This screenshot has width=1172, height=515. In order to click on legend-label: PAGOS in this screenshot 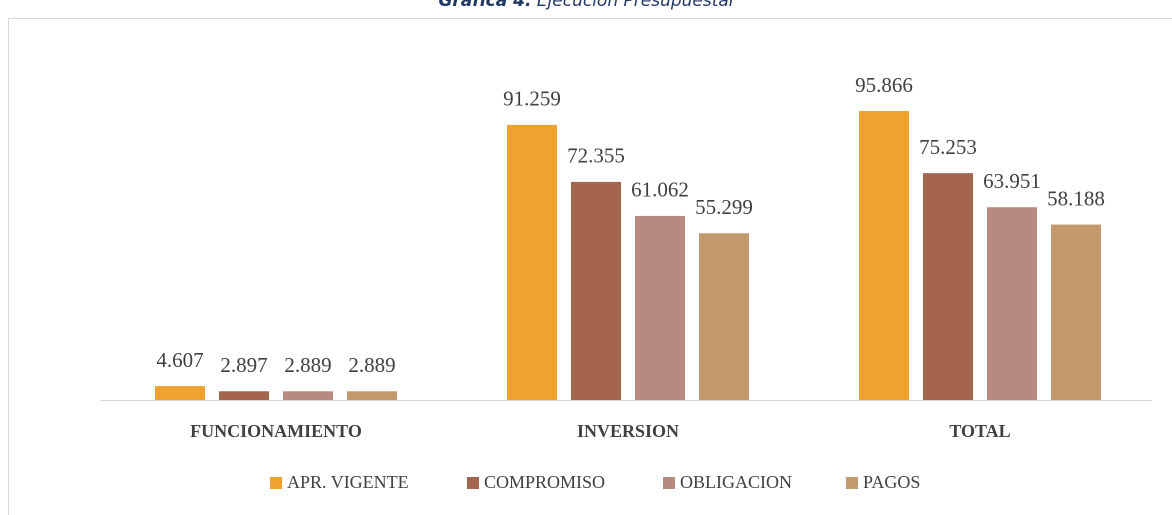, I will do `click(891, 482)`.